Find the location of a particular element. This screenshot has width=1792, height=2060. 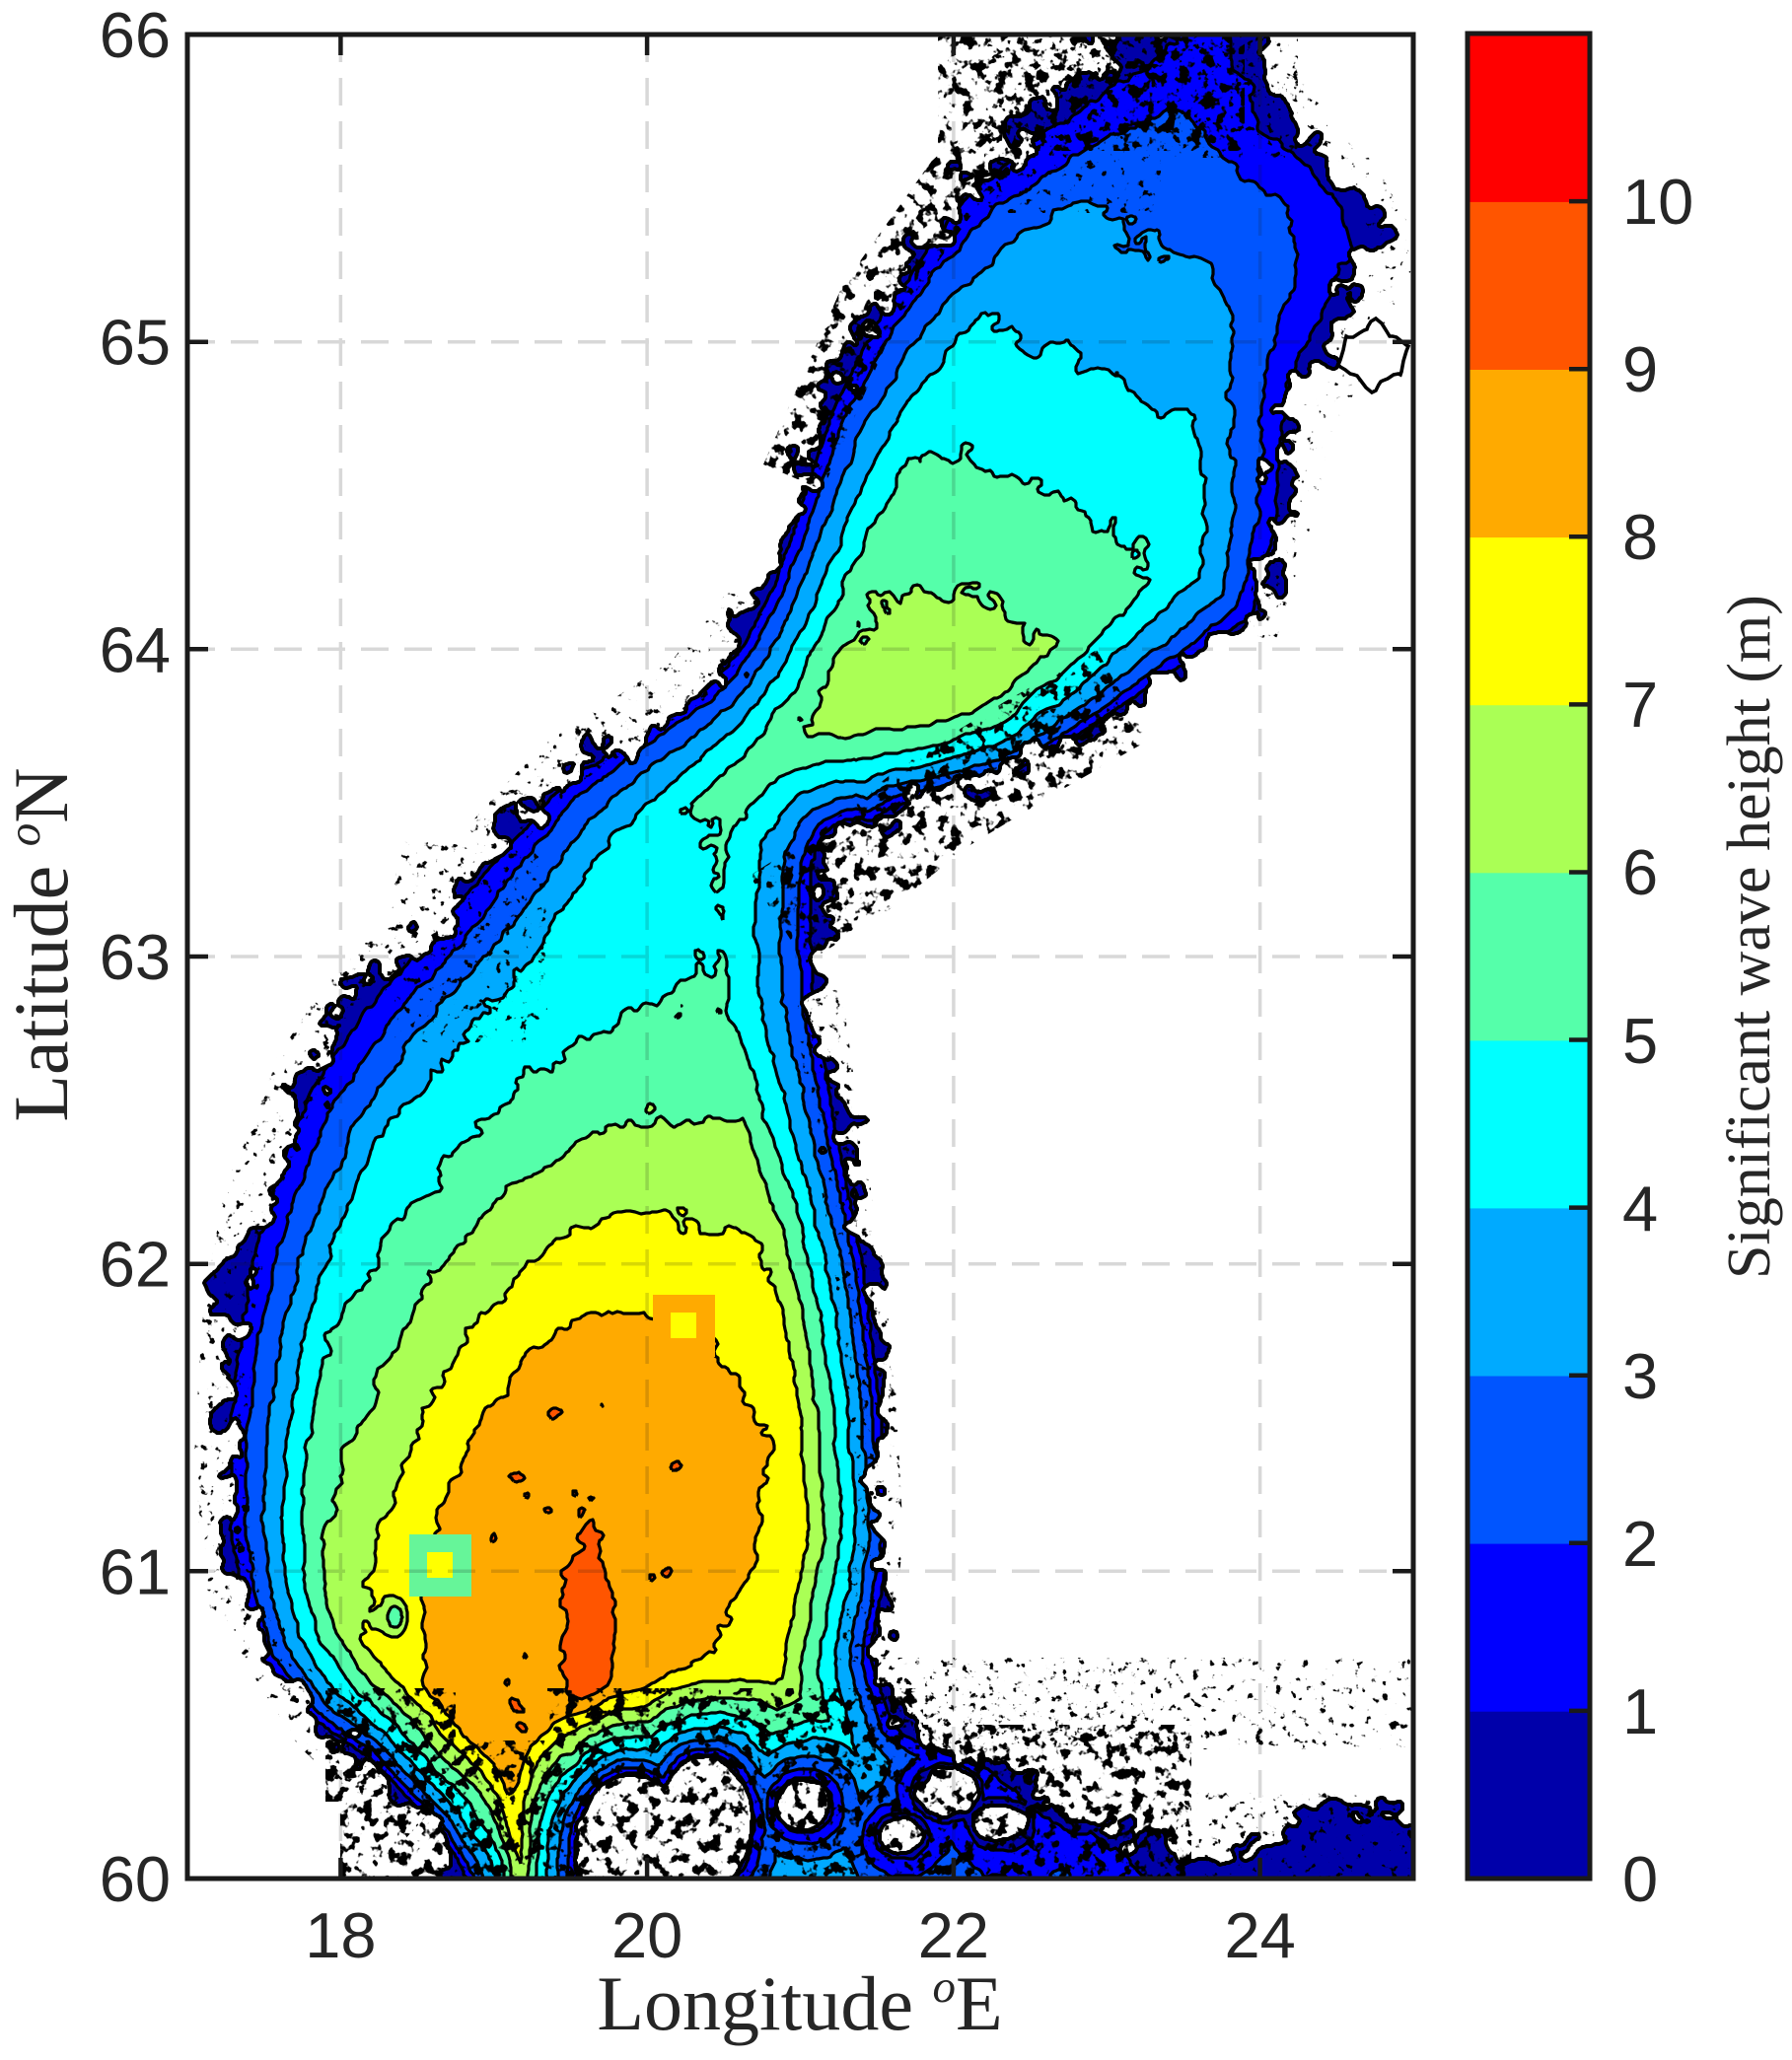

svg-text: 6 is located at coordinates (1640, 872).